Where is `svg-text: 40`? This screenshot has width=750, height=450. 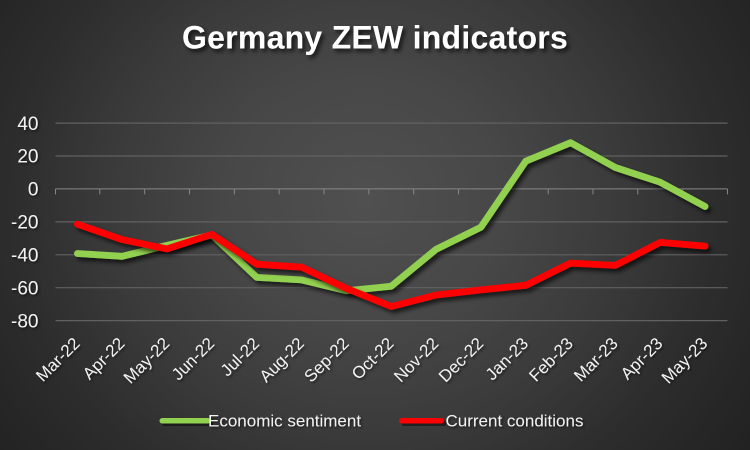 svg-text: 40 is located at coordinates (27, 124).